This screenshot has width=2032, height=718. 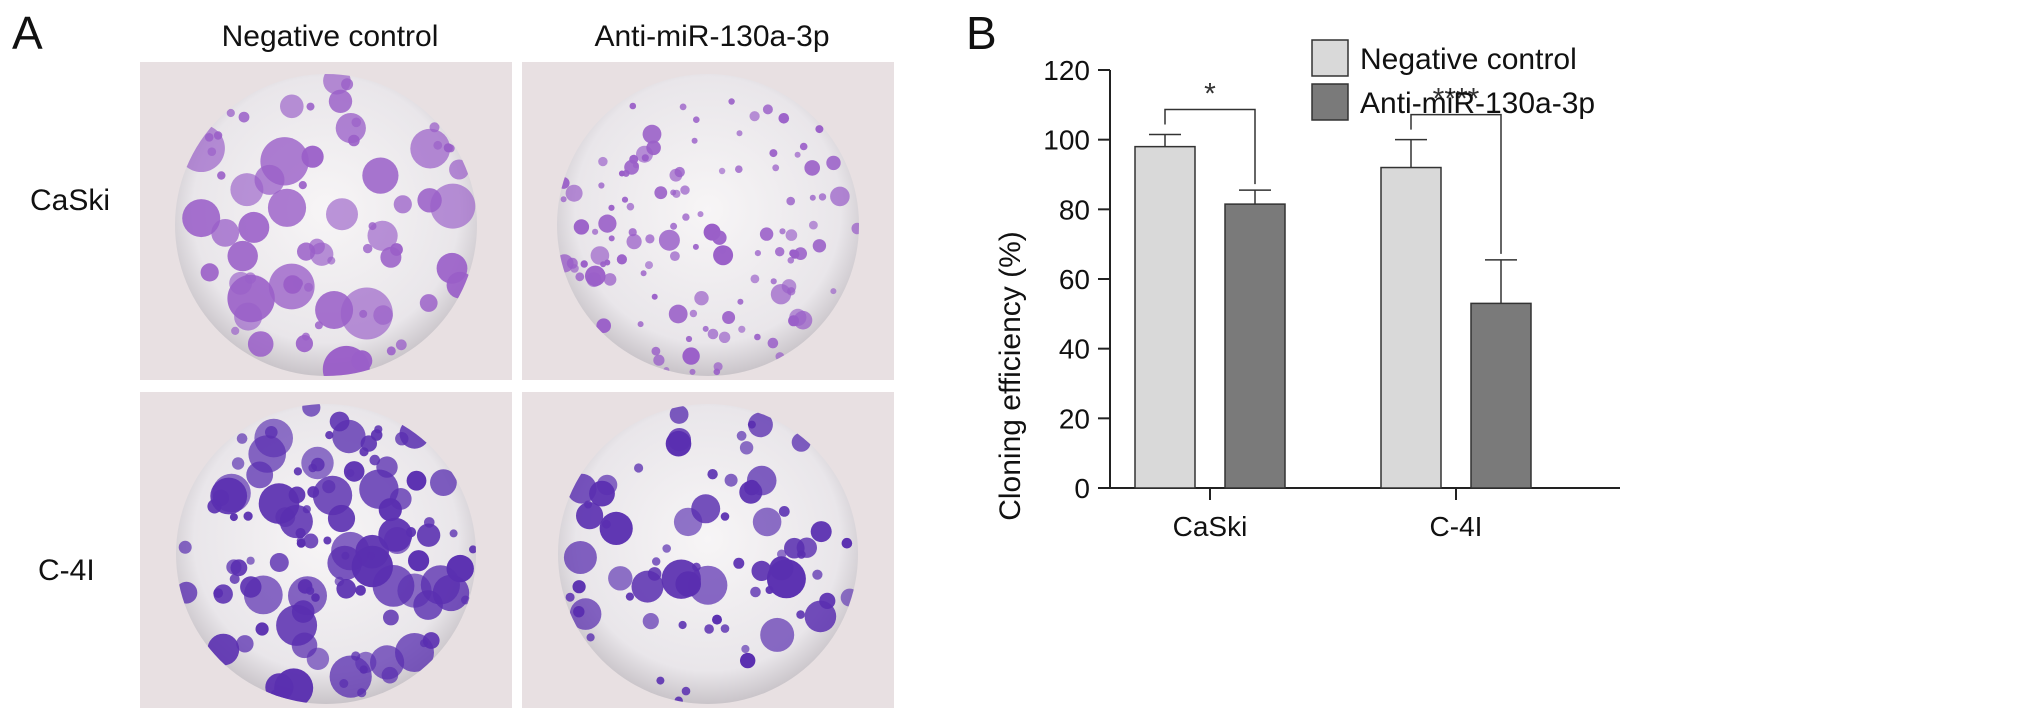 What do you see at coordinates (27, 33) in the screenshot?
I see `panel-a-letter: A` at bounding box center [27, 33].